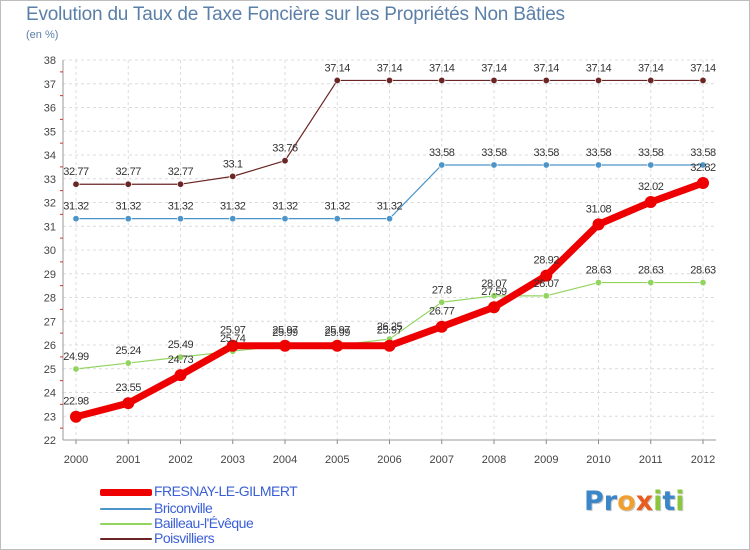  What do you see at coordinates (594, 501) in the screenshot?
I see `logo-letter: P` at bounding box center [594, 501].